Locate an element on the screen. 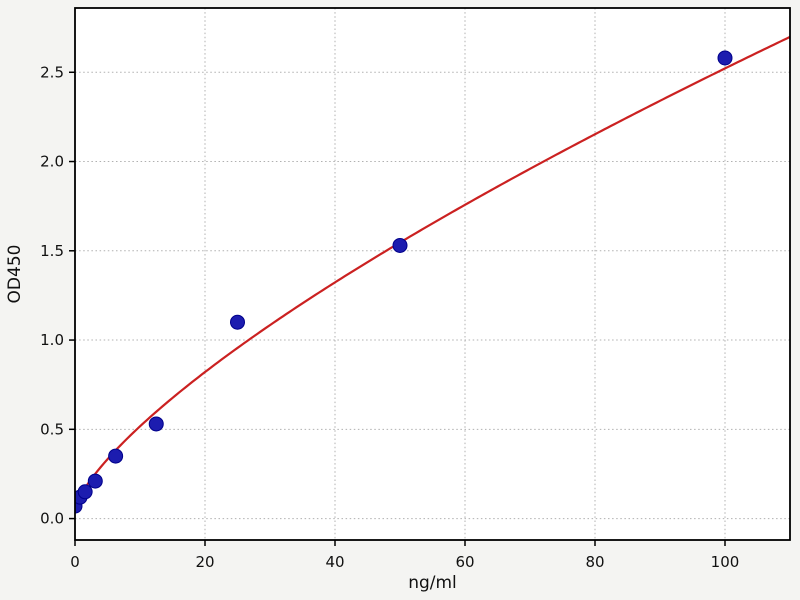 The height and width of the screenshot is (600, 800). y-tick-label: 1.5 is located at coordinates (52, 251).